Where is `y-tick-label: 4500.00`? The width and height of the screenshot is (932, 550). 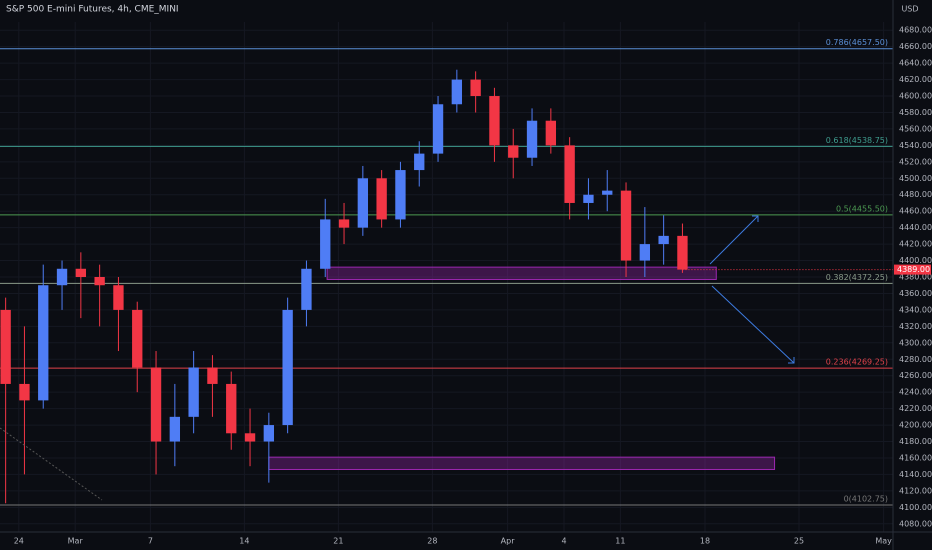 y-tick-label: 4500.00 is located at coordinates (915, 178).